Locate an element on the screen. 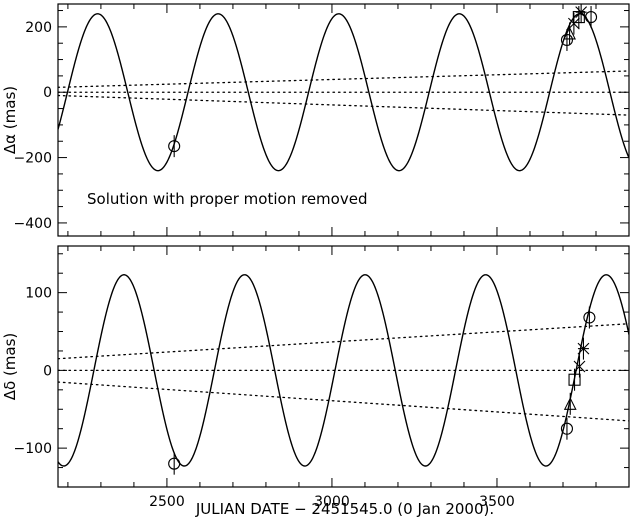 The image size is (633, 528). y-tick-label: −200 is located at coordinates (33, 159).